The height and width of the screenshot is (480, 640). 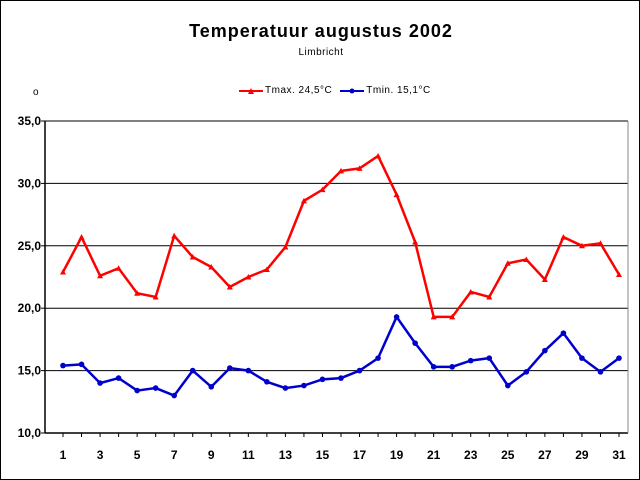 What do you see at coordinates (211, 455) in the screenshot?
I see `x-tick-label: 9` at bounding box center [211, 455].